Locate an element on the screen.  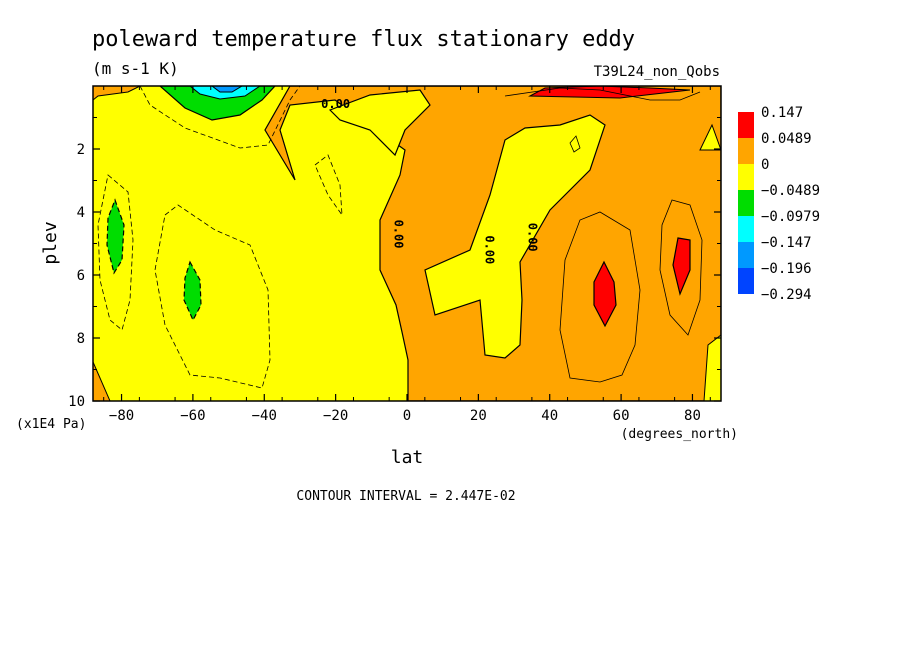
y-tick-label: 2 is located at coordinates (81, 150).